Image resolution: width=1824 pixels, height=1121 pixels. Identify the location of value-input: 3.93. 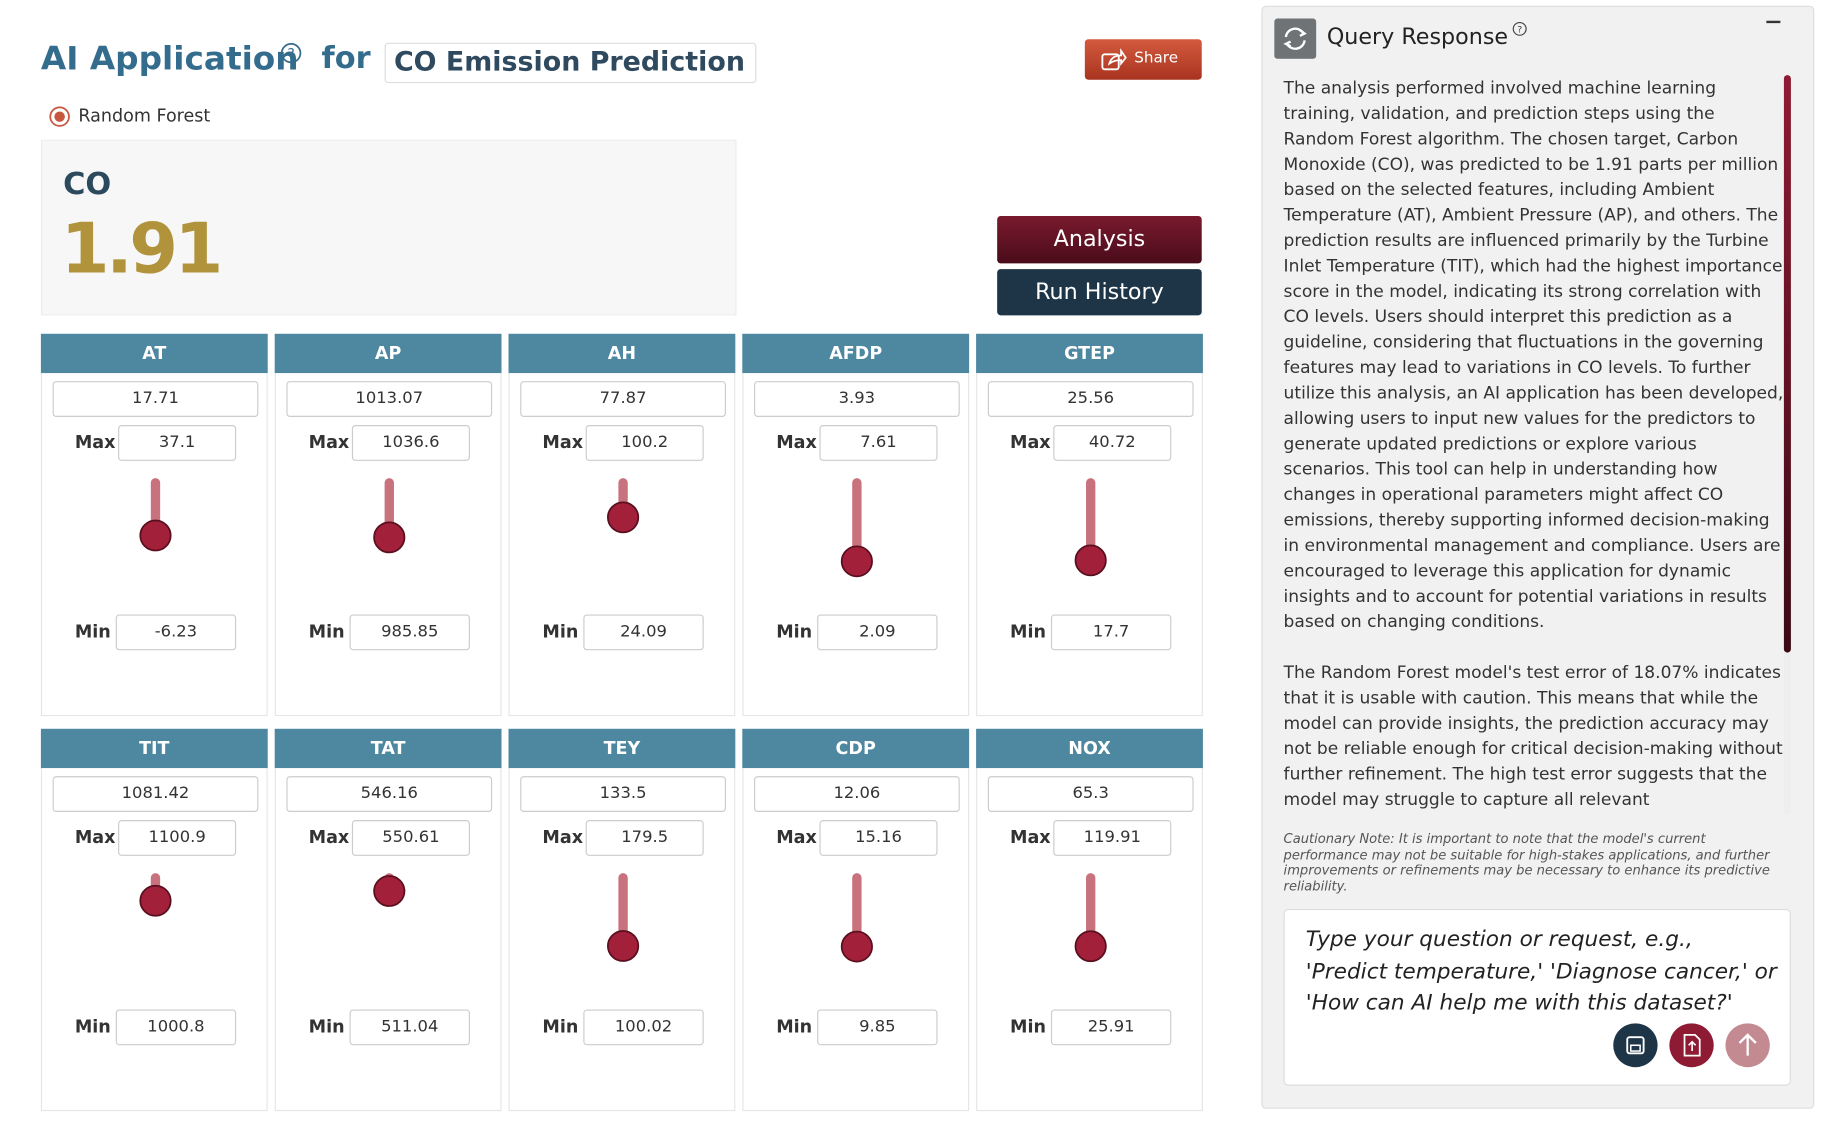
(857, 399).